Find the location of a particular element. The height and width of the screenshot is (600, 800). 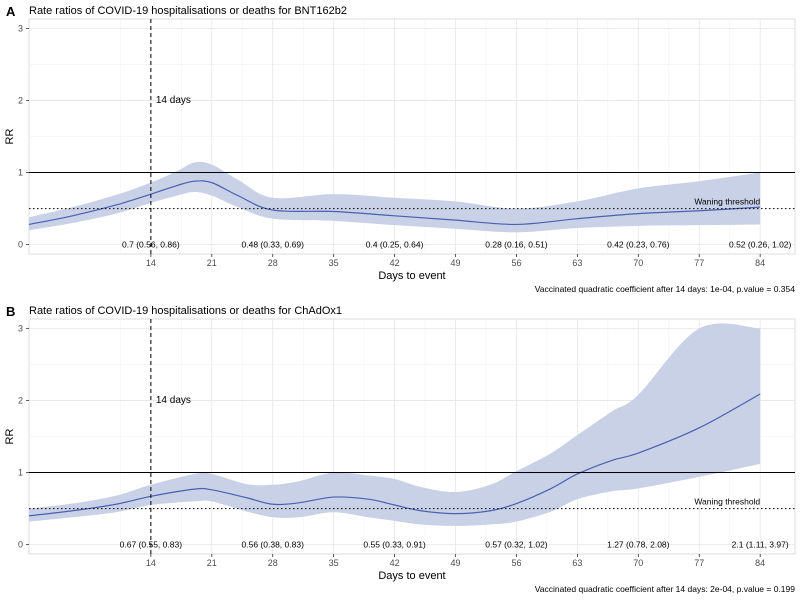

estimate-label: 1.27 (0.78, 2.08) is located at coordinates (638, 545).